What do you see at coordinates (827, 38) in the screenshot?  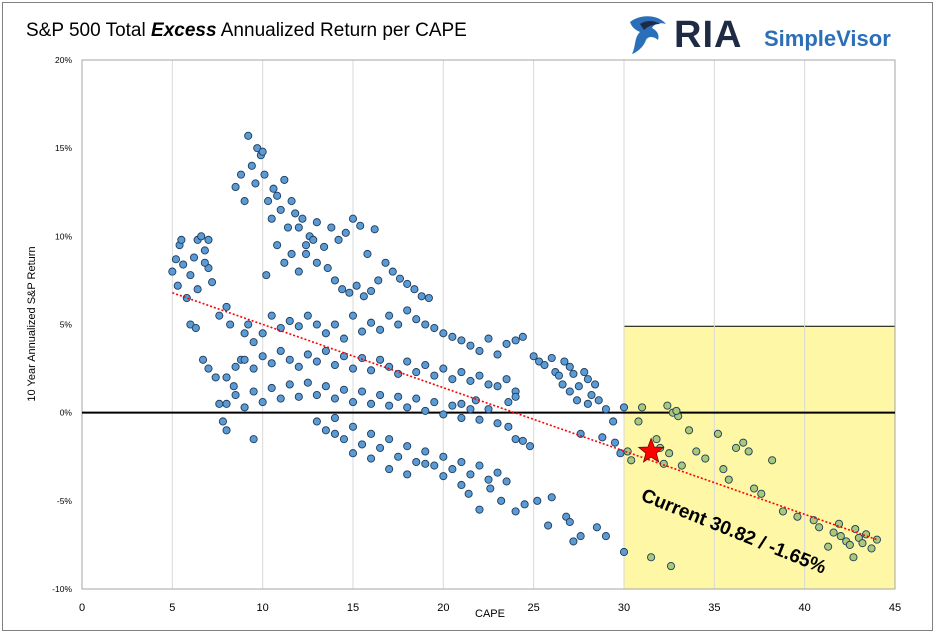 I see `logo-product: SimpleVisor` at bounding box center [827, 38].